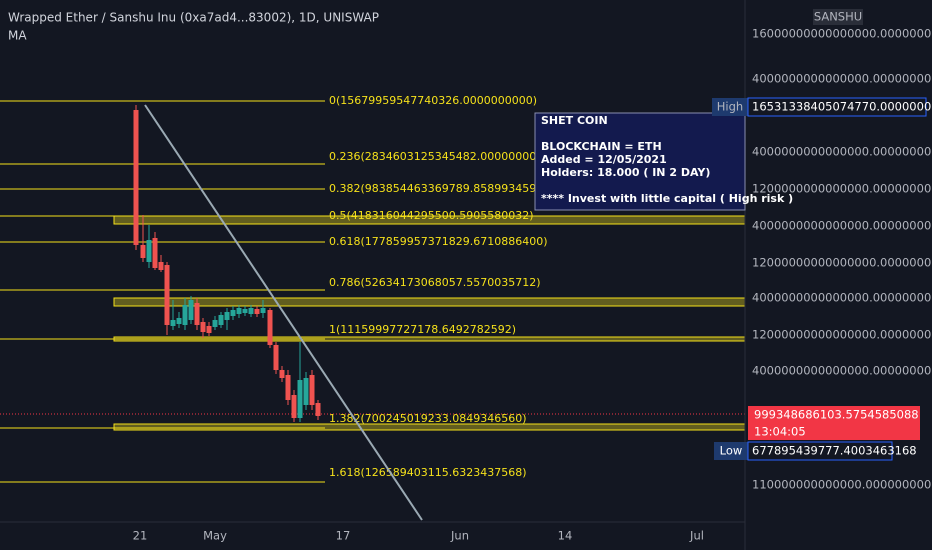 This screenshot has height=550, width=932. Describe the element at coordinates (780, 432) in the screenshot. I see `countdown: 13:04:05` at that location.